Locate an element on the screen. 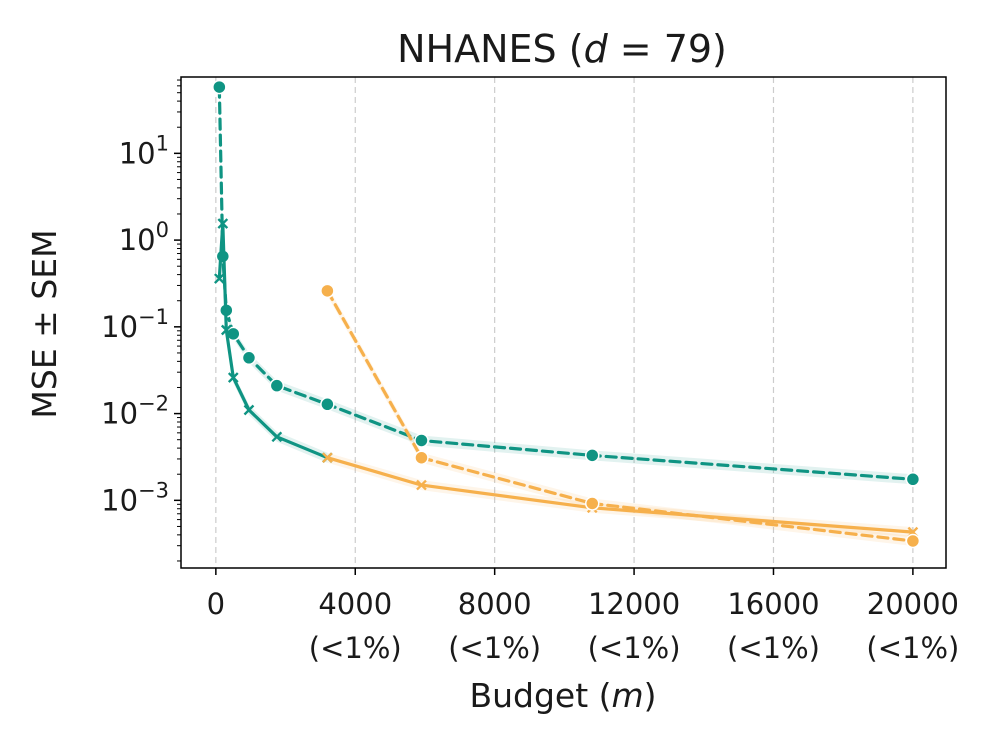  series-line is located at coordinates (620, 495).